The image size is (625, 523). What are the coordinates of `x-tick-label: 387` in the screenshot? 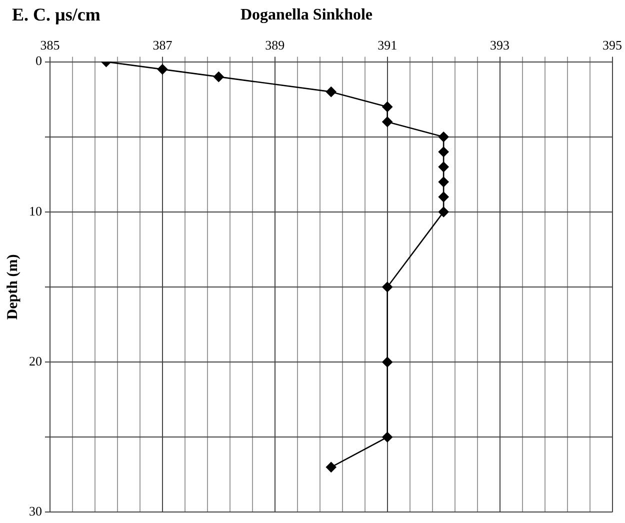 It's located at (162, 44).